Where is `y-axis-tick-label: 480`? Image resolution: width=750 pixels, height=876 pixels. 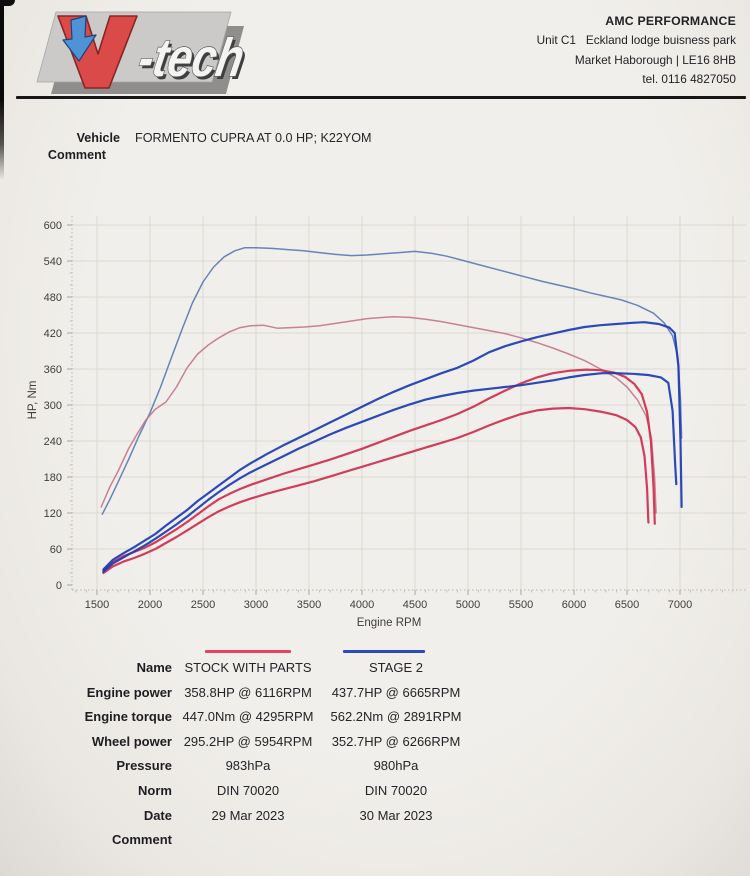 y-axis-tick-label: 480 is located at coordinates (53, 298).